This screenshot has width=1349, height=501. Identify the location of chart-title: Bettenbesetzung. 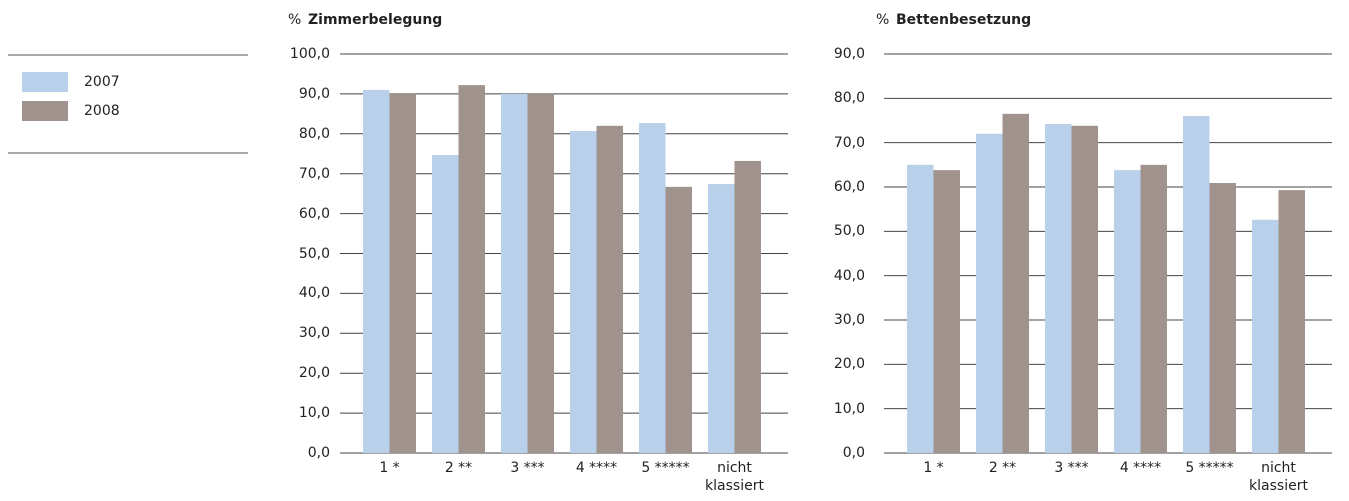
(964, 20).